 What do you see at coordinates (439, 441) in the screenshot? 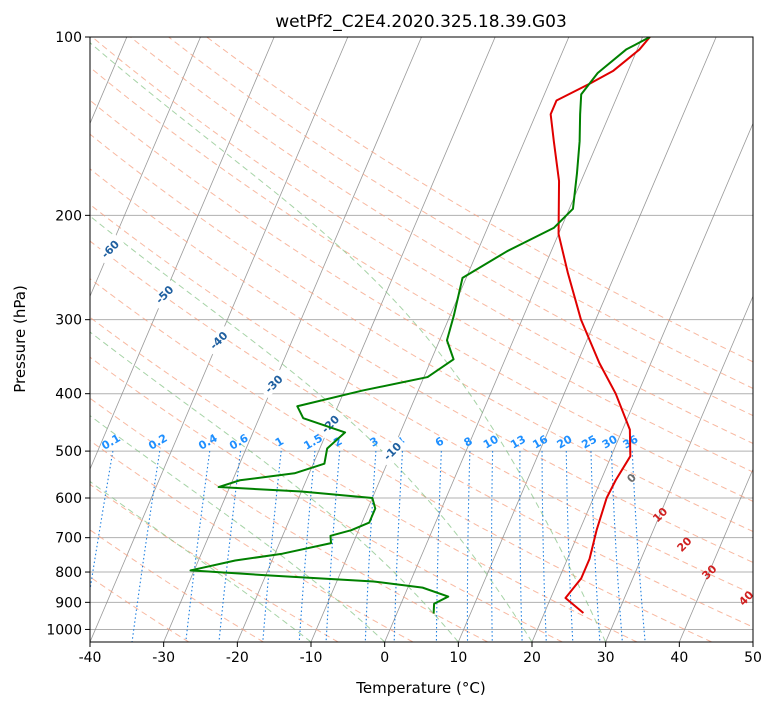
I see `mixing-ratio-label: 6` at bounding box center [439, 441].